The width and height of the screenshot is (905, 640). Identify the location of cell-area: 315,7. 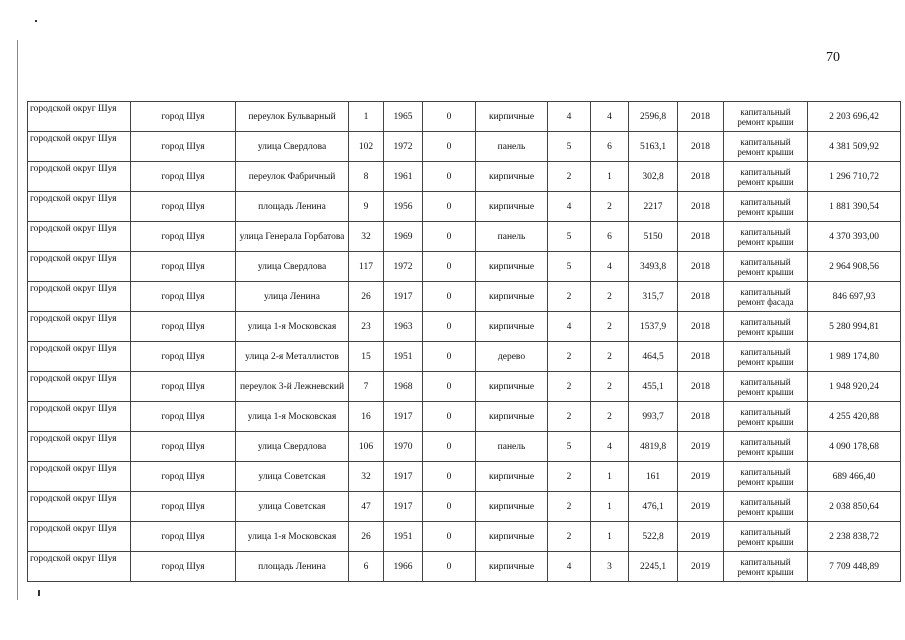
(653, 296).